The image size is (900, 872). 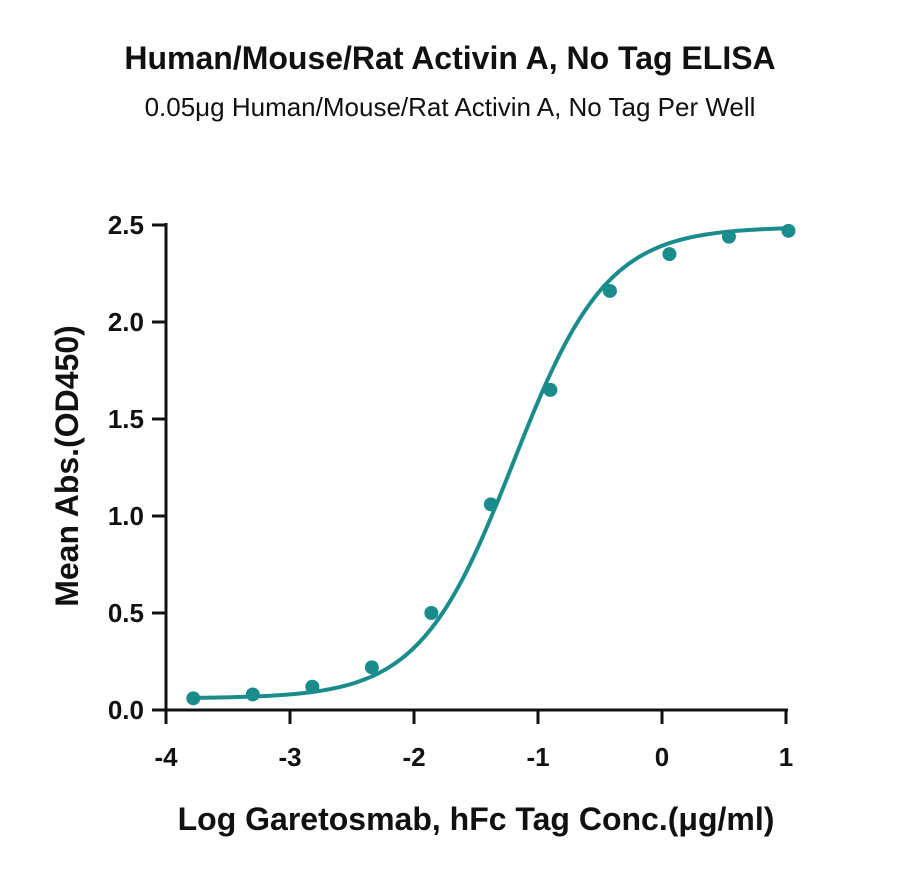 I want to click on chart-title: Human/Mouse/Rat Activin A, No Tag ELISA, so click(x=450, y=58).